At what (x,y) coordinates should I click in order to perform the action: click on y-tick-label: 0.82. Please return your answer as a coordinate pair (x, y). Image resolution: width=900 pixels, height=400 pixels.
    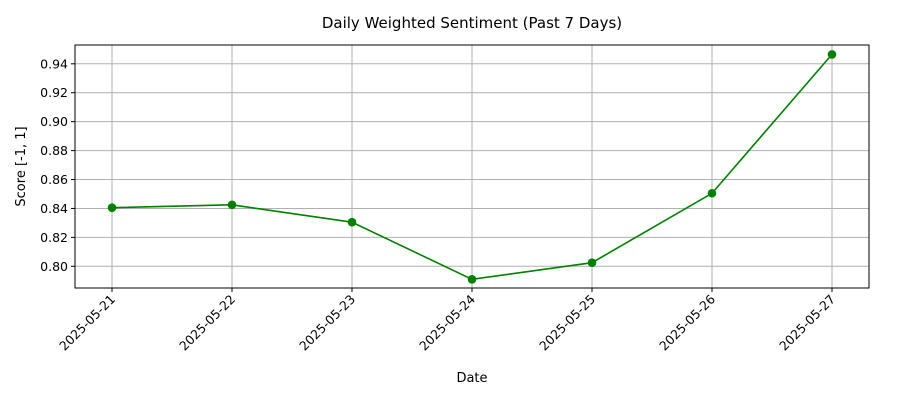
    Looking at the image, I should click on (54, 237).